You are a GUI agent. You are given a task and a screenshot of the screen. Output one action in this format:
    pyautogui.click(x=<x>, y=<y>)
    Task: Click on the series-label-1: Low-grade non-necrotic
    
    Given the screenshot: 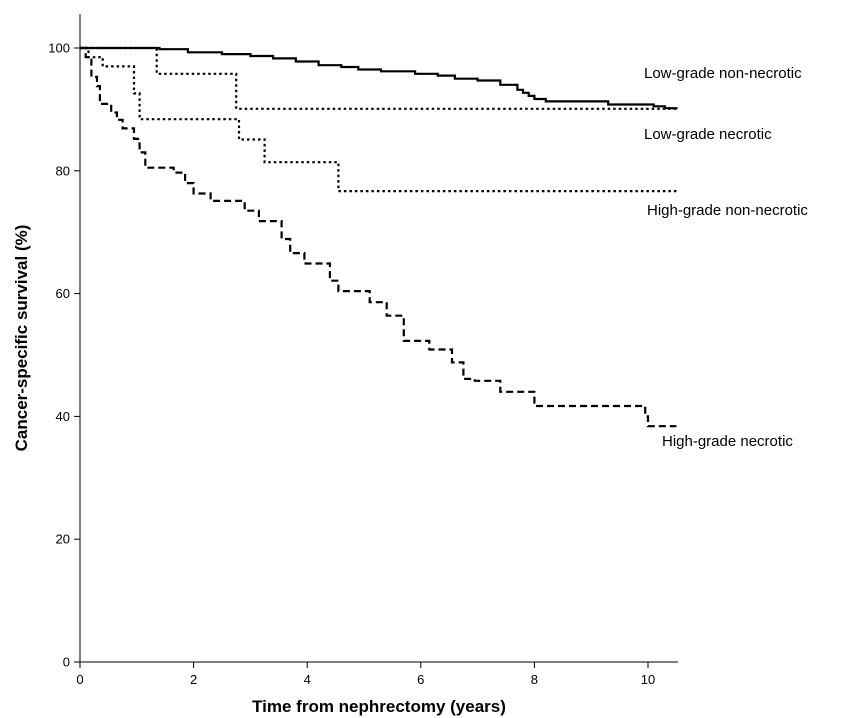 What is the action you would take?
    pyautogui.click(x=723, y=73)
    